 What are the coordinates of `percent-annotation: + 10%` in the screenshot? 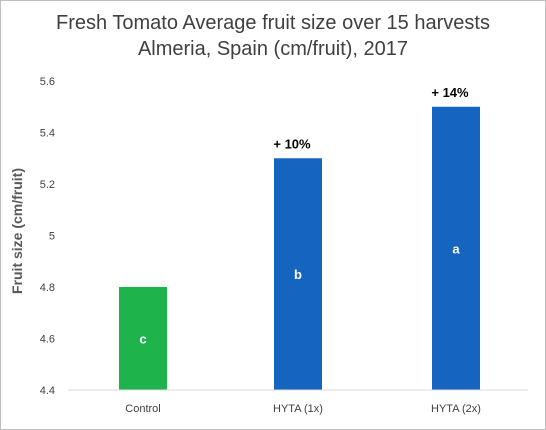 It's located at (292, 143).